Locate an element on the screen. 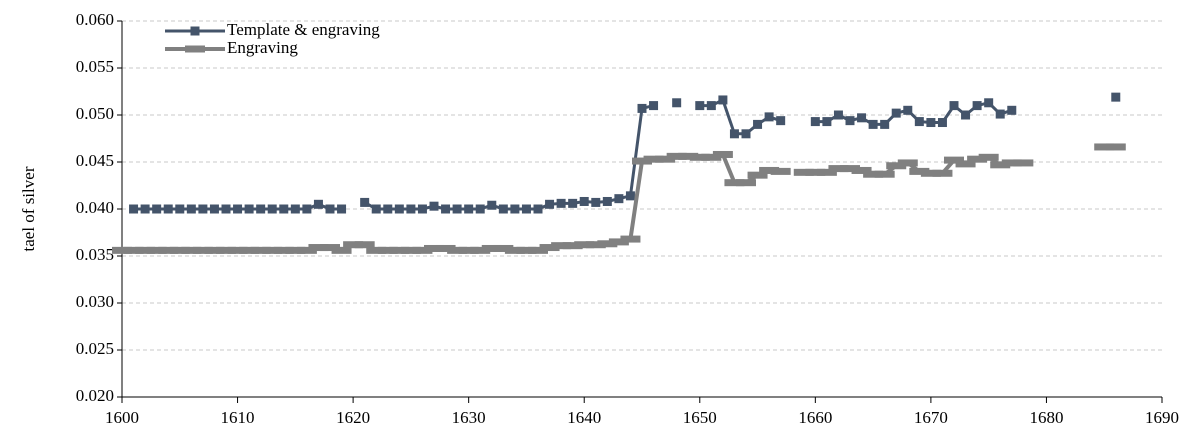 This screenshot has width=1199, height=439. x-tick-label: 1600 is located at coordinates (122, 417).